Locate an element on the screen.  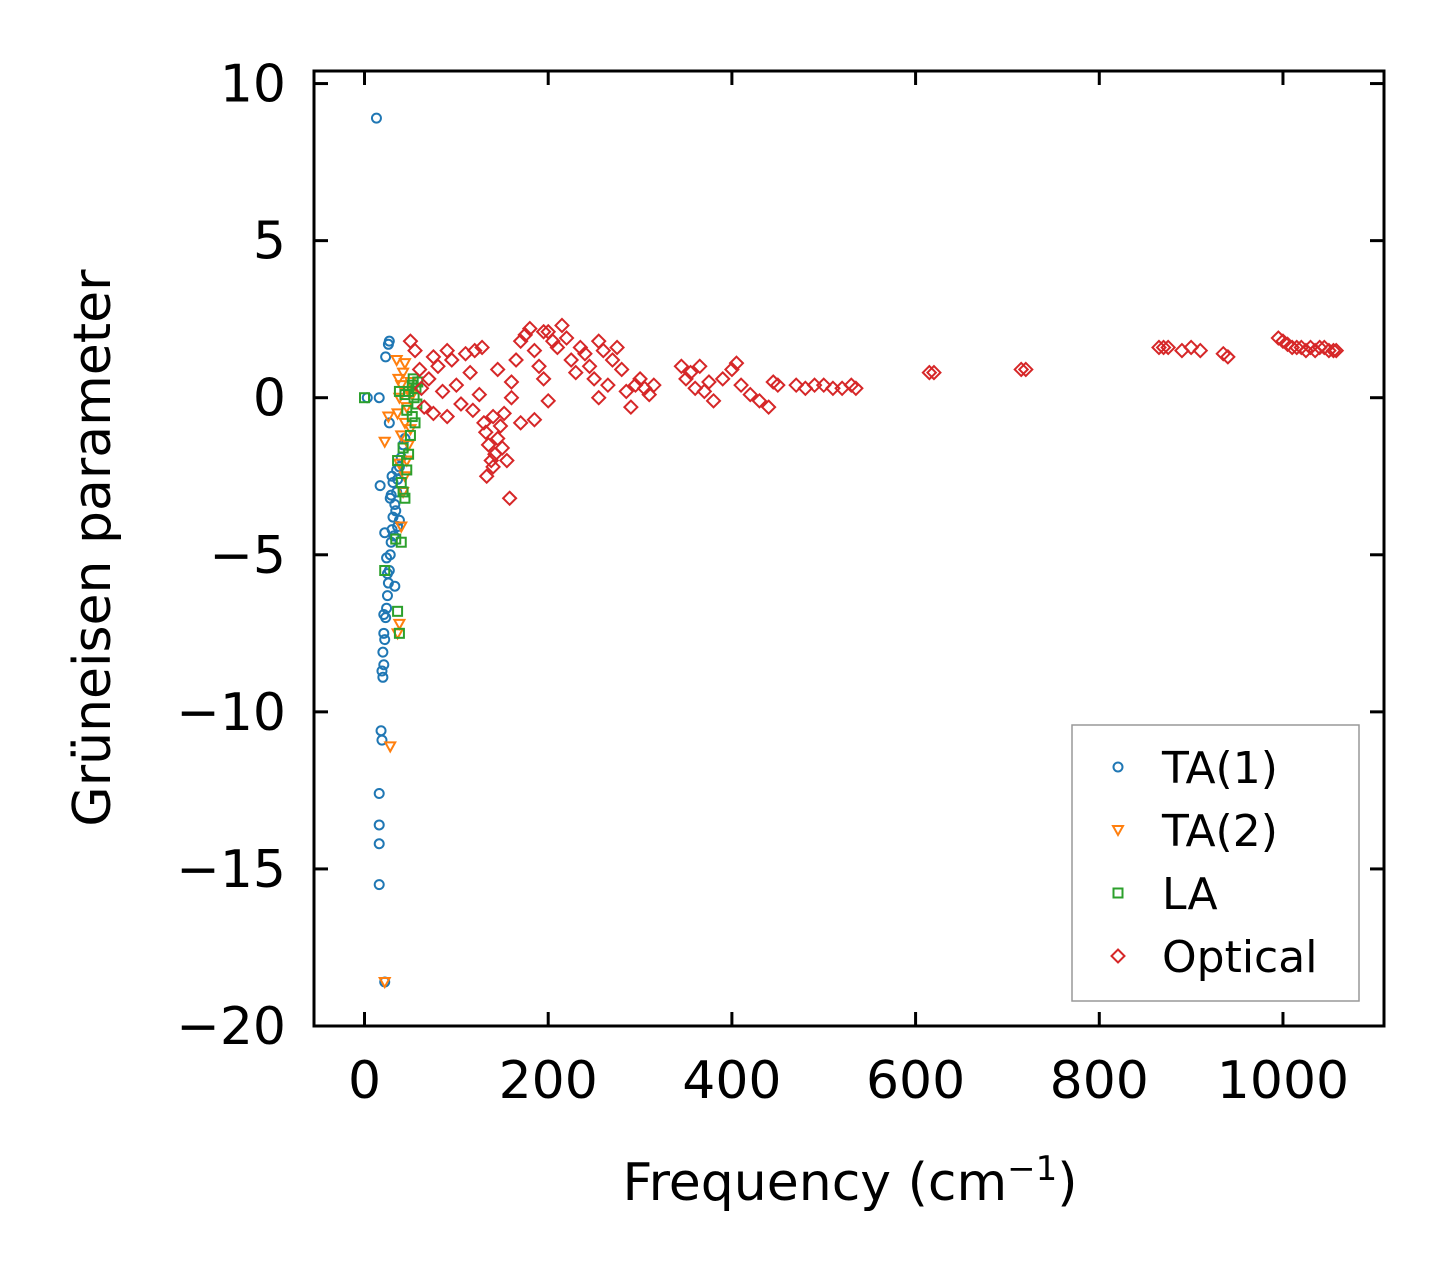
series-ta1 is located at coordinates (386, 550).